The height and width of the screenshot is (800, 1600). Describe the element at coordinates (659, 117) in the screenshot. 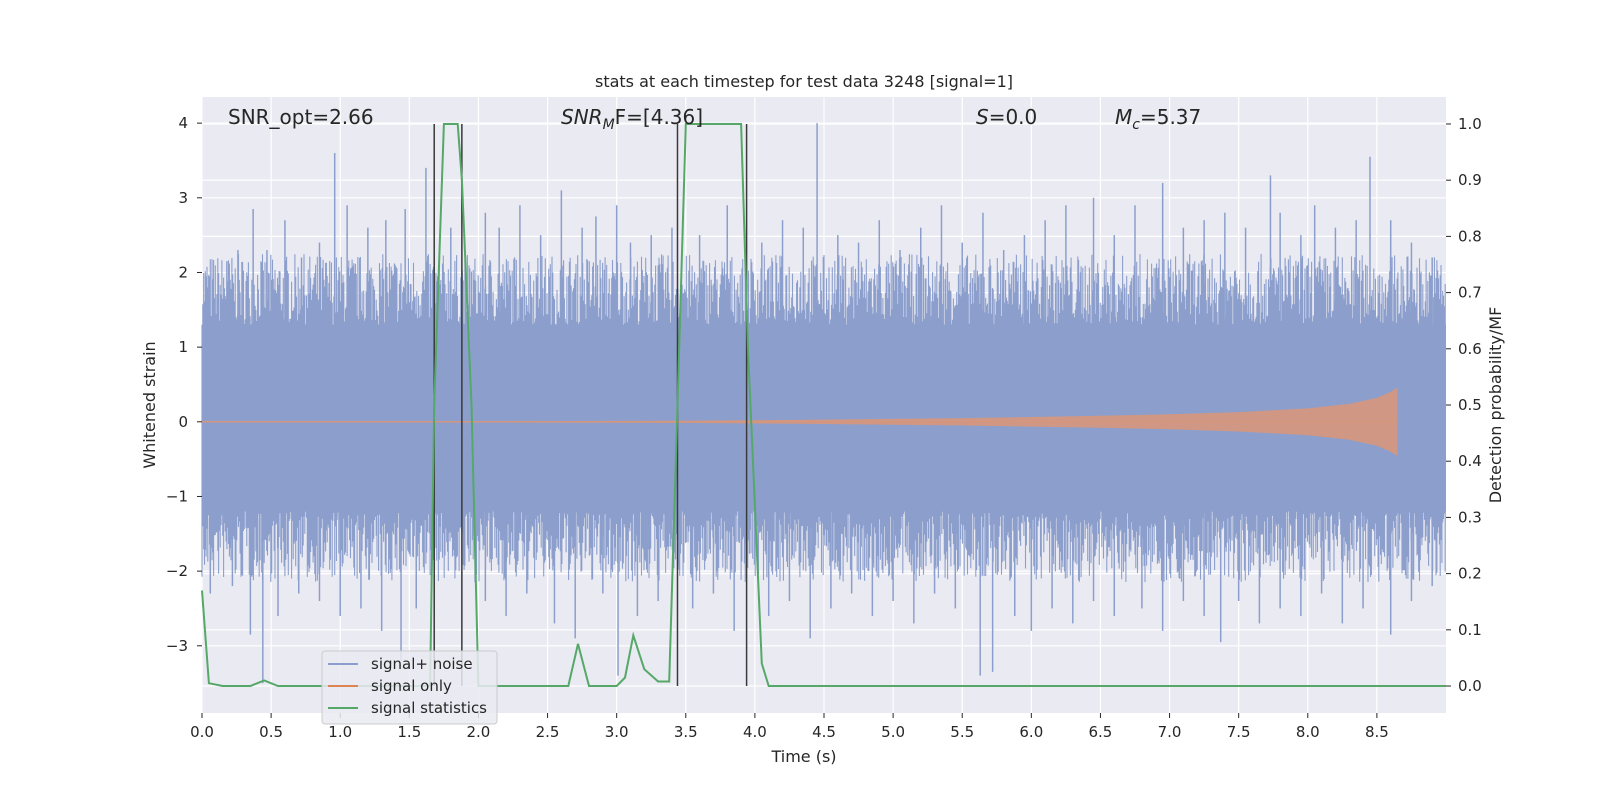

I see `annotation-snr-mf-tail: F=[4.36]` at that location.